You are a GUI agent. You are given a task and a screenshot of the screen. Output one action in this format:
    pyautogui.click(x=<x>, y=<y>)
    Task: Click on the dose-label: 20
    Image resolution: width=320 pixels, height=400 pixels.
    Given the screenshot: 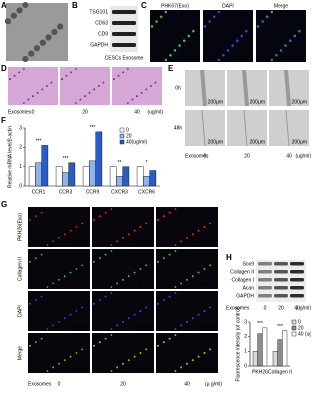 What is the action you would take?
    pyautogui.click(x=281, y=308)
    